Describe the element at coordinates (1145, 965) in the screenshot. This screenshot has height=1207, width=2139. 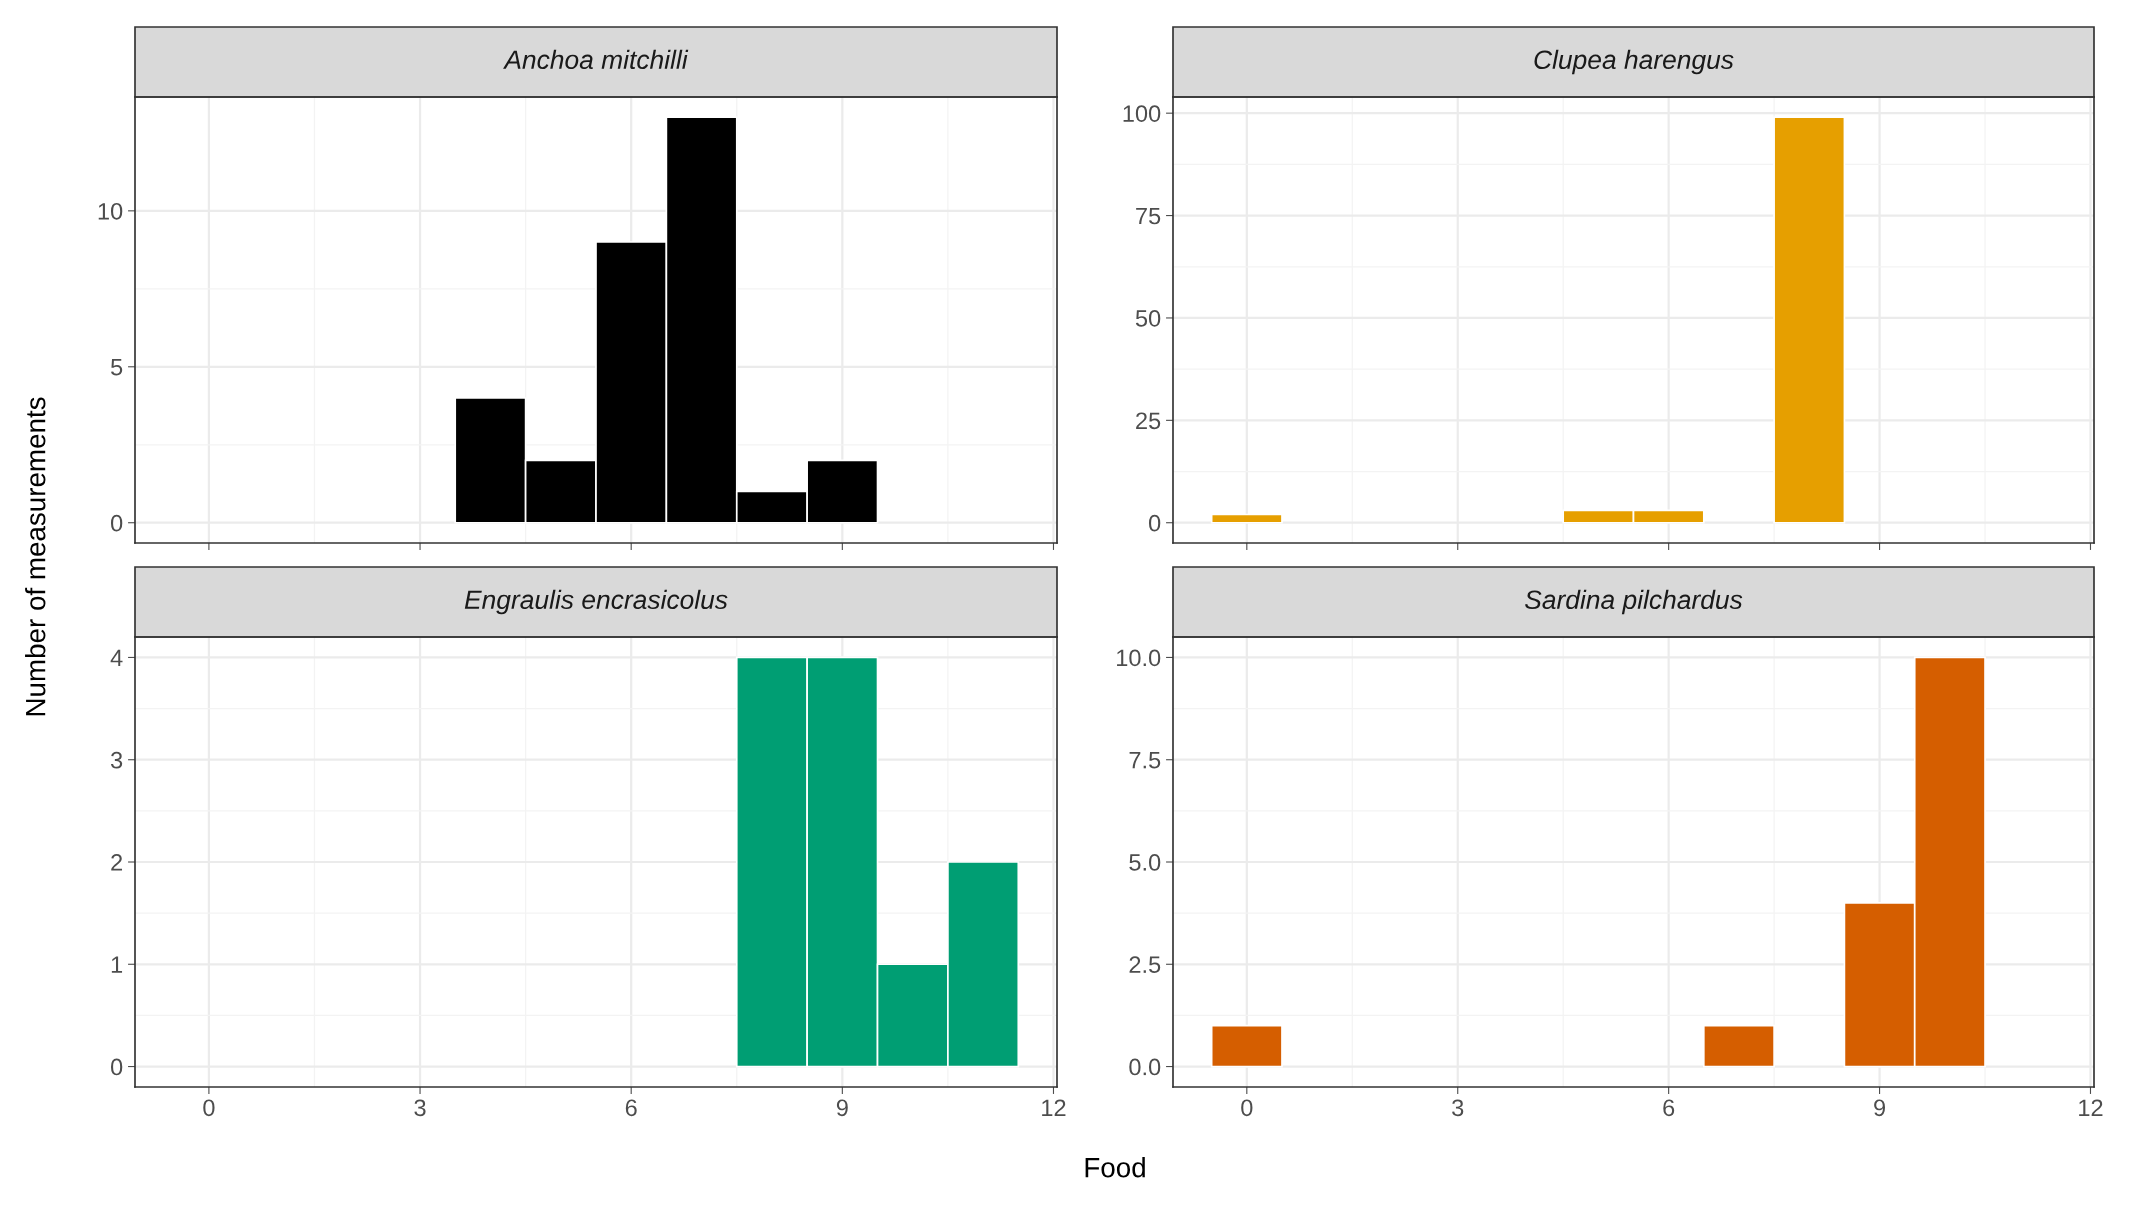
I see `y-tick-label: 2.5` at that location.